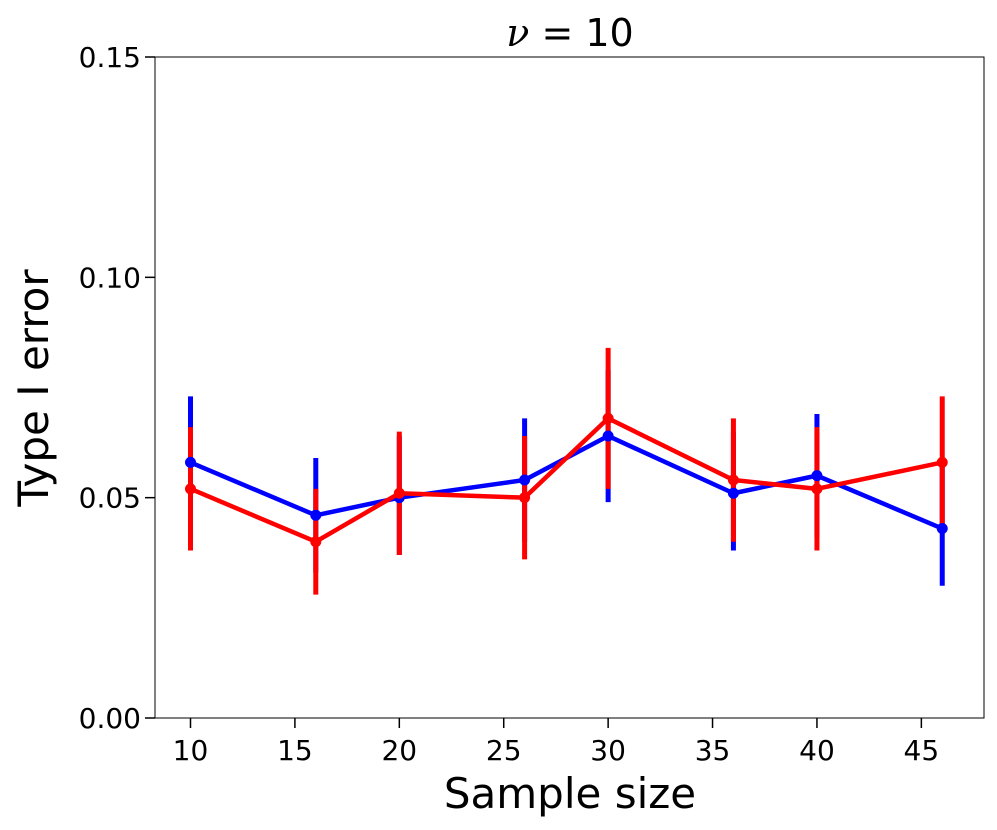  What do you see at coordinates (922, 750) in the screenshot?
I see `x-tick-label: 45` at bounding box center [922, 750].